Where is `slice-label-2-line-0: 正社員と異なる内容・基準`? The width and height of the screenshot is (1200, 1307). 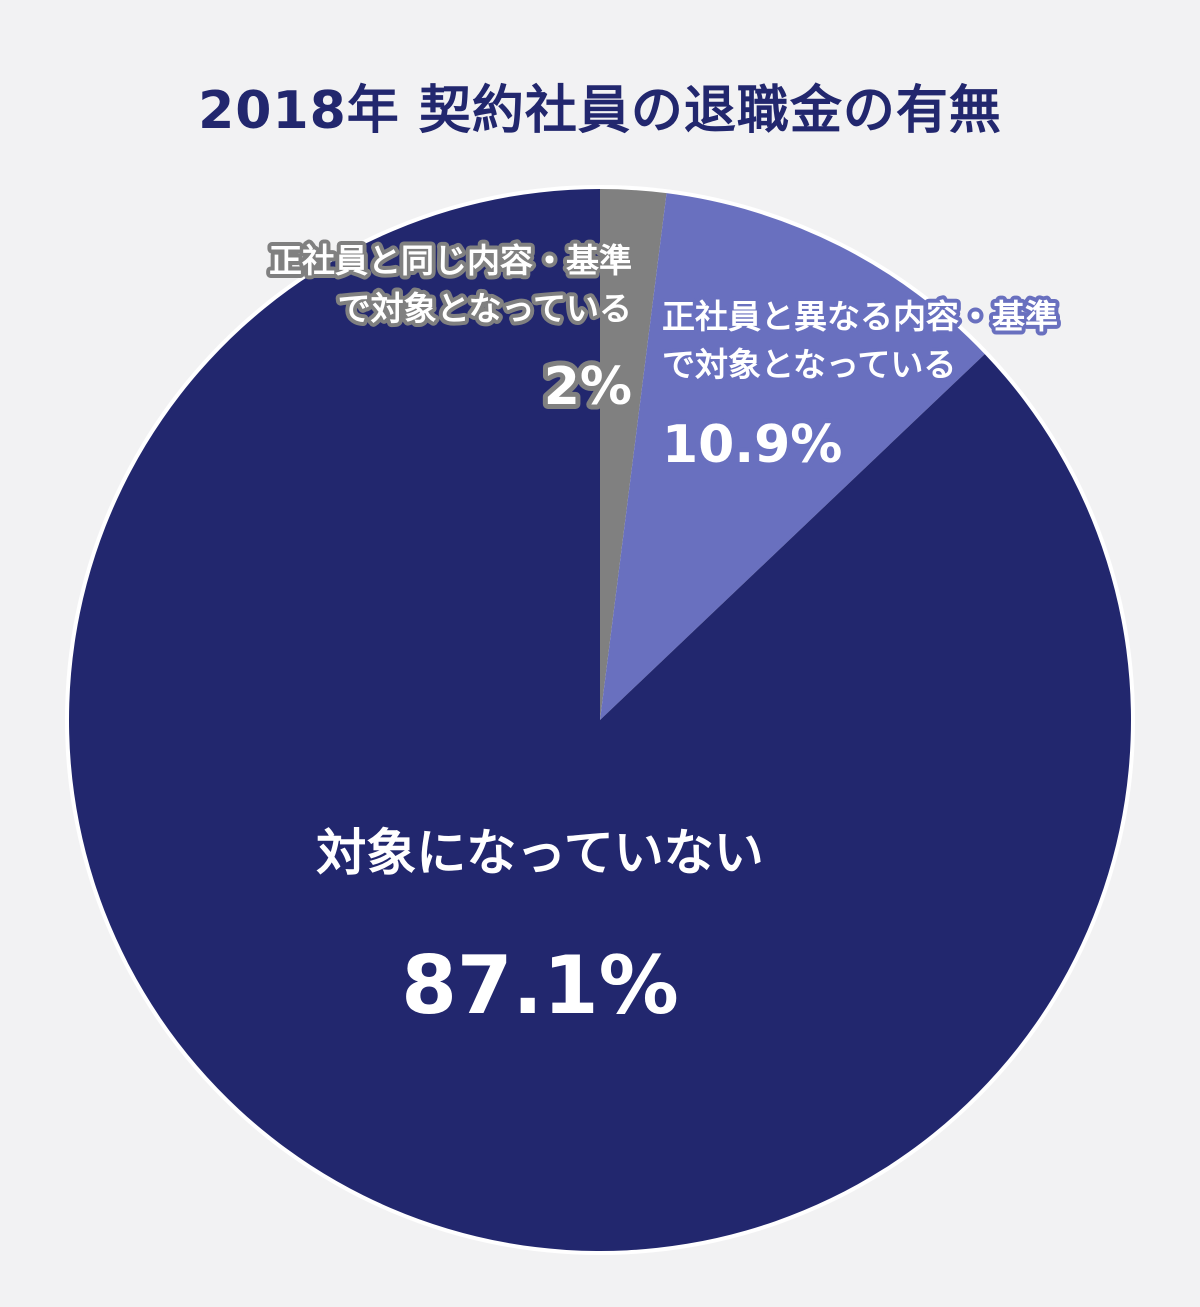 slice-label-2-line-0: 正社員と異なる内容・基準 is located at coordinates (860, 316).